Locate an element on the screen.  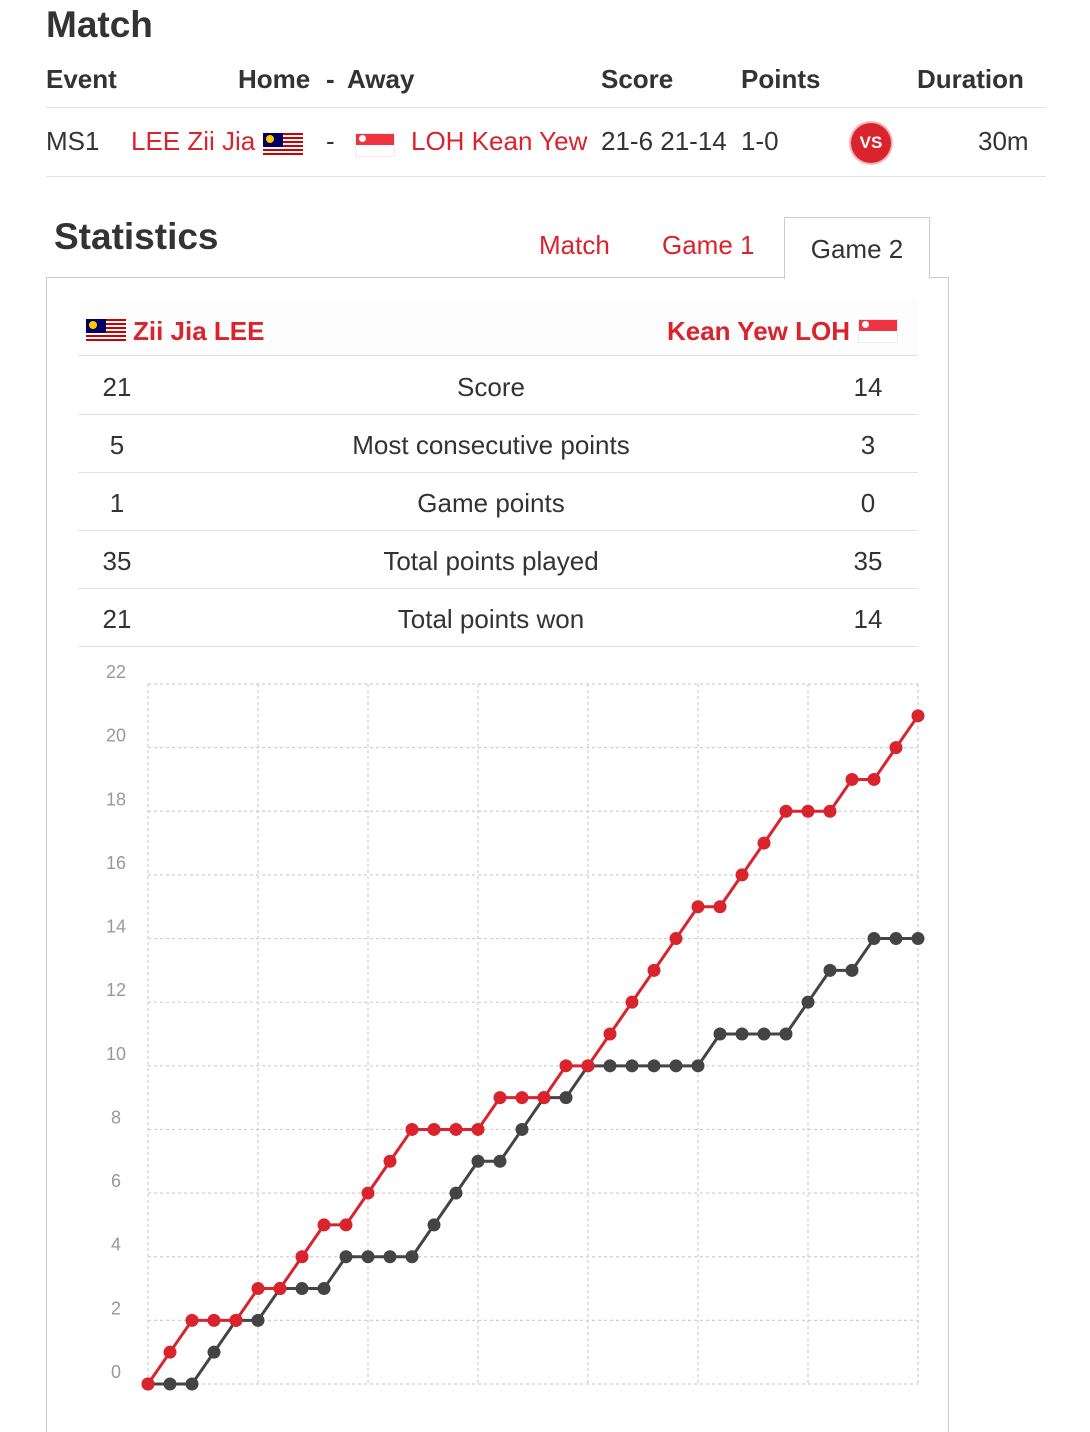
y-tick-label: 6 is located at coordinates (116, 1181).